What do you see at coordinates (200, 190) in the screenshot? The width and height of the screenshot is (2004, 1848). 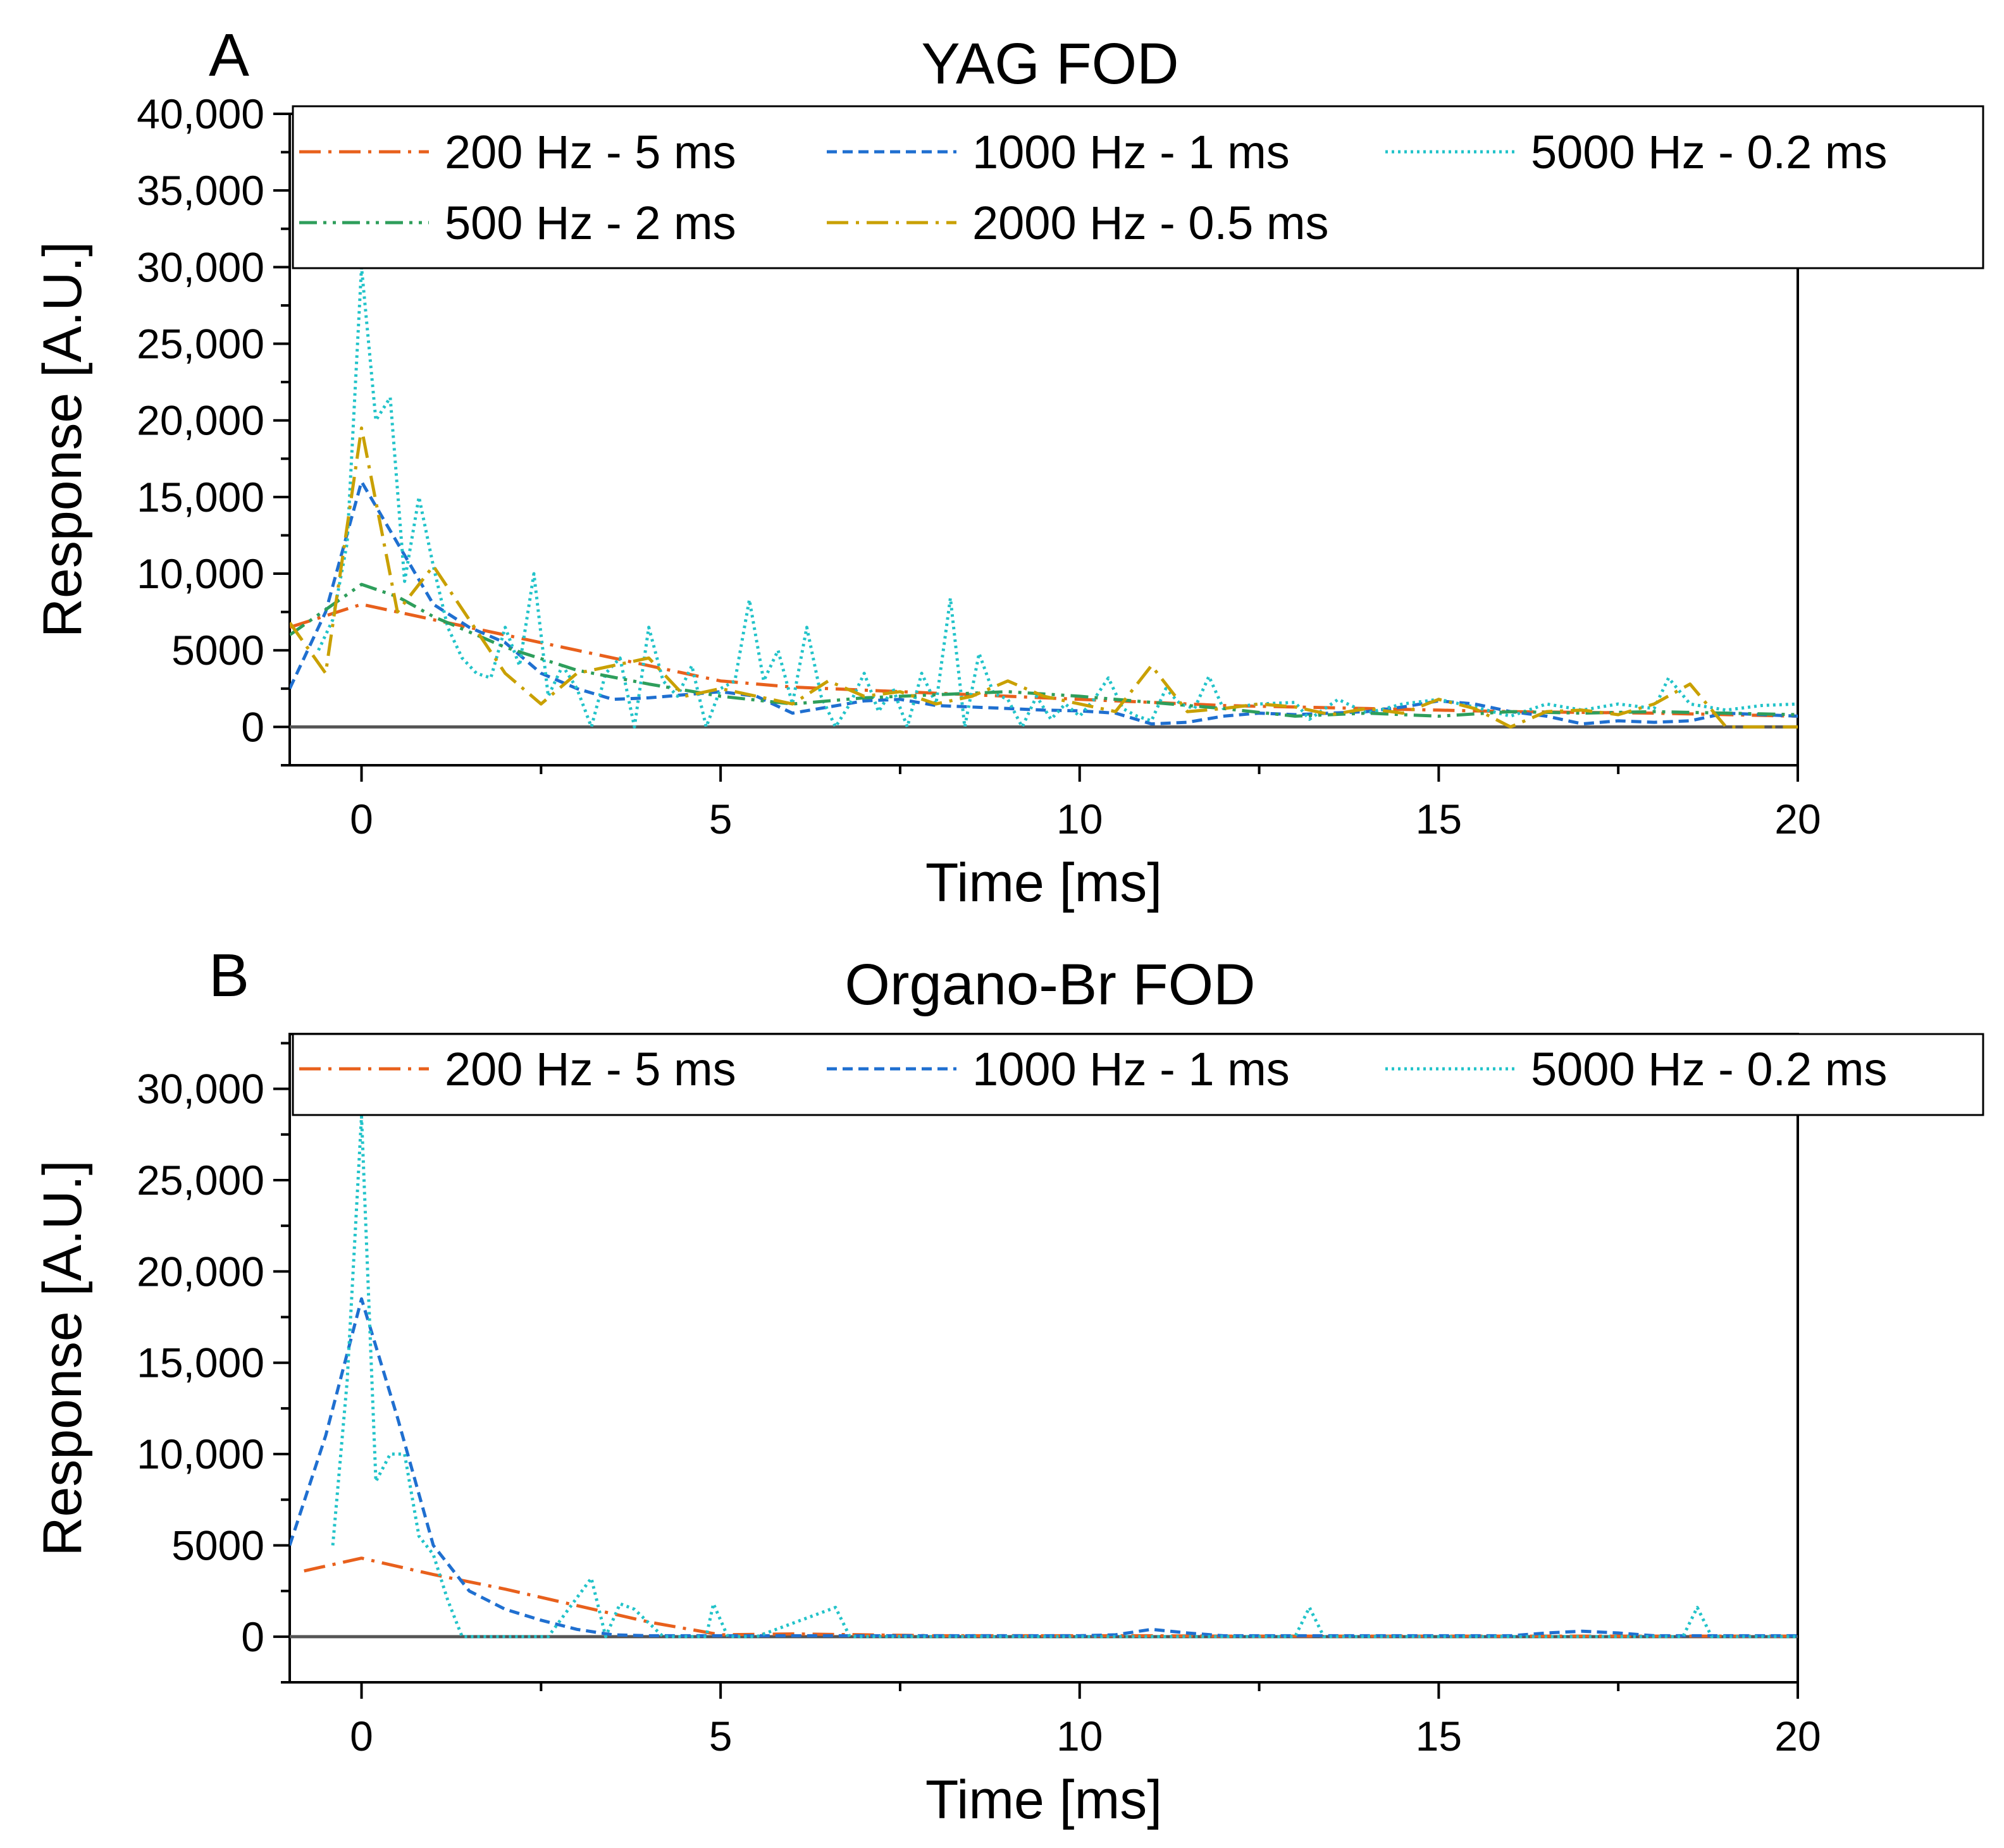 I see `y-tick-label: 35,000` at bounding box center [200, 190].